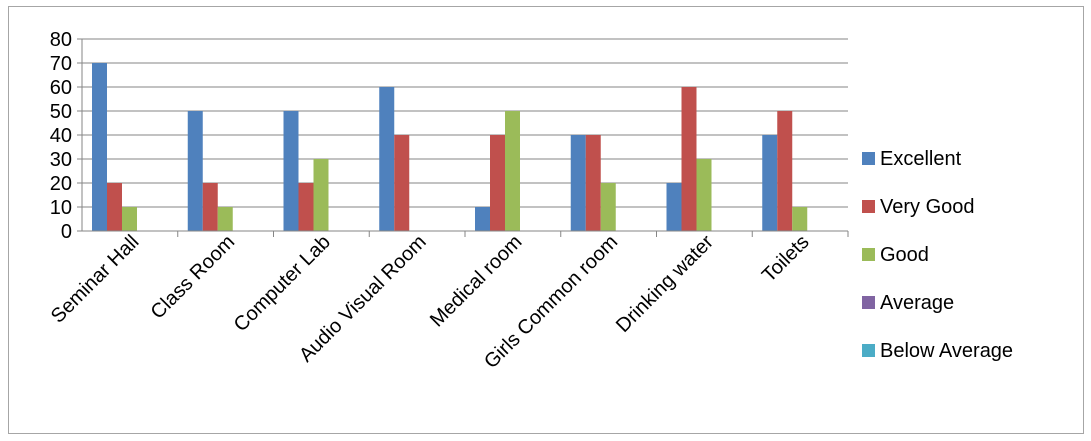 This screenshot has height=441, width=1091. What do you see at coordinates (61, 136) in the screenshot?
I see `y-tick-label: 40` at bounding box center [61, 136].